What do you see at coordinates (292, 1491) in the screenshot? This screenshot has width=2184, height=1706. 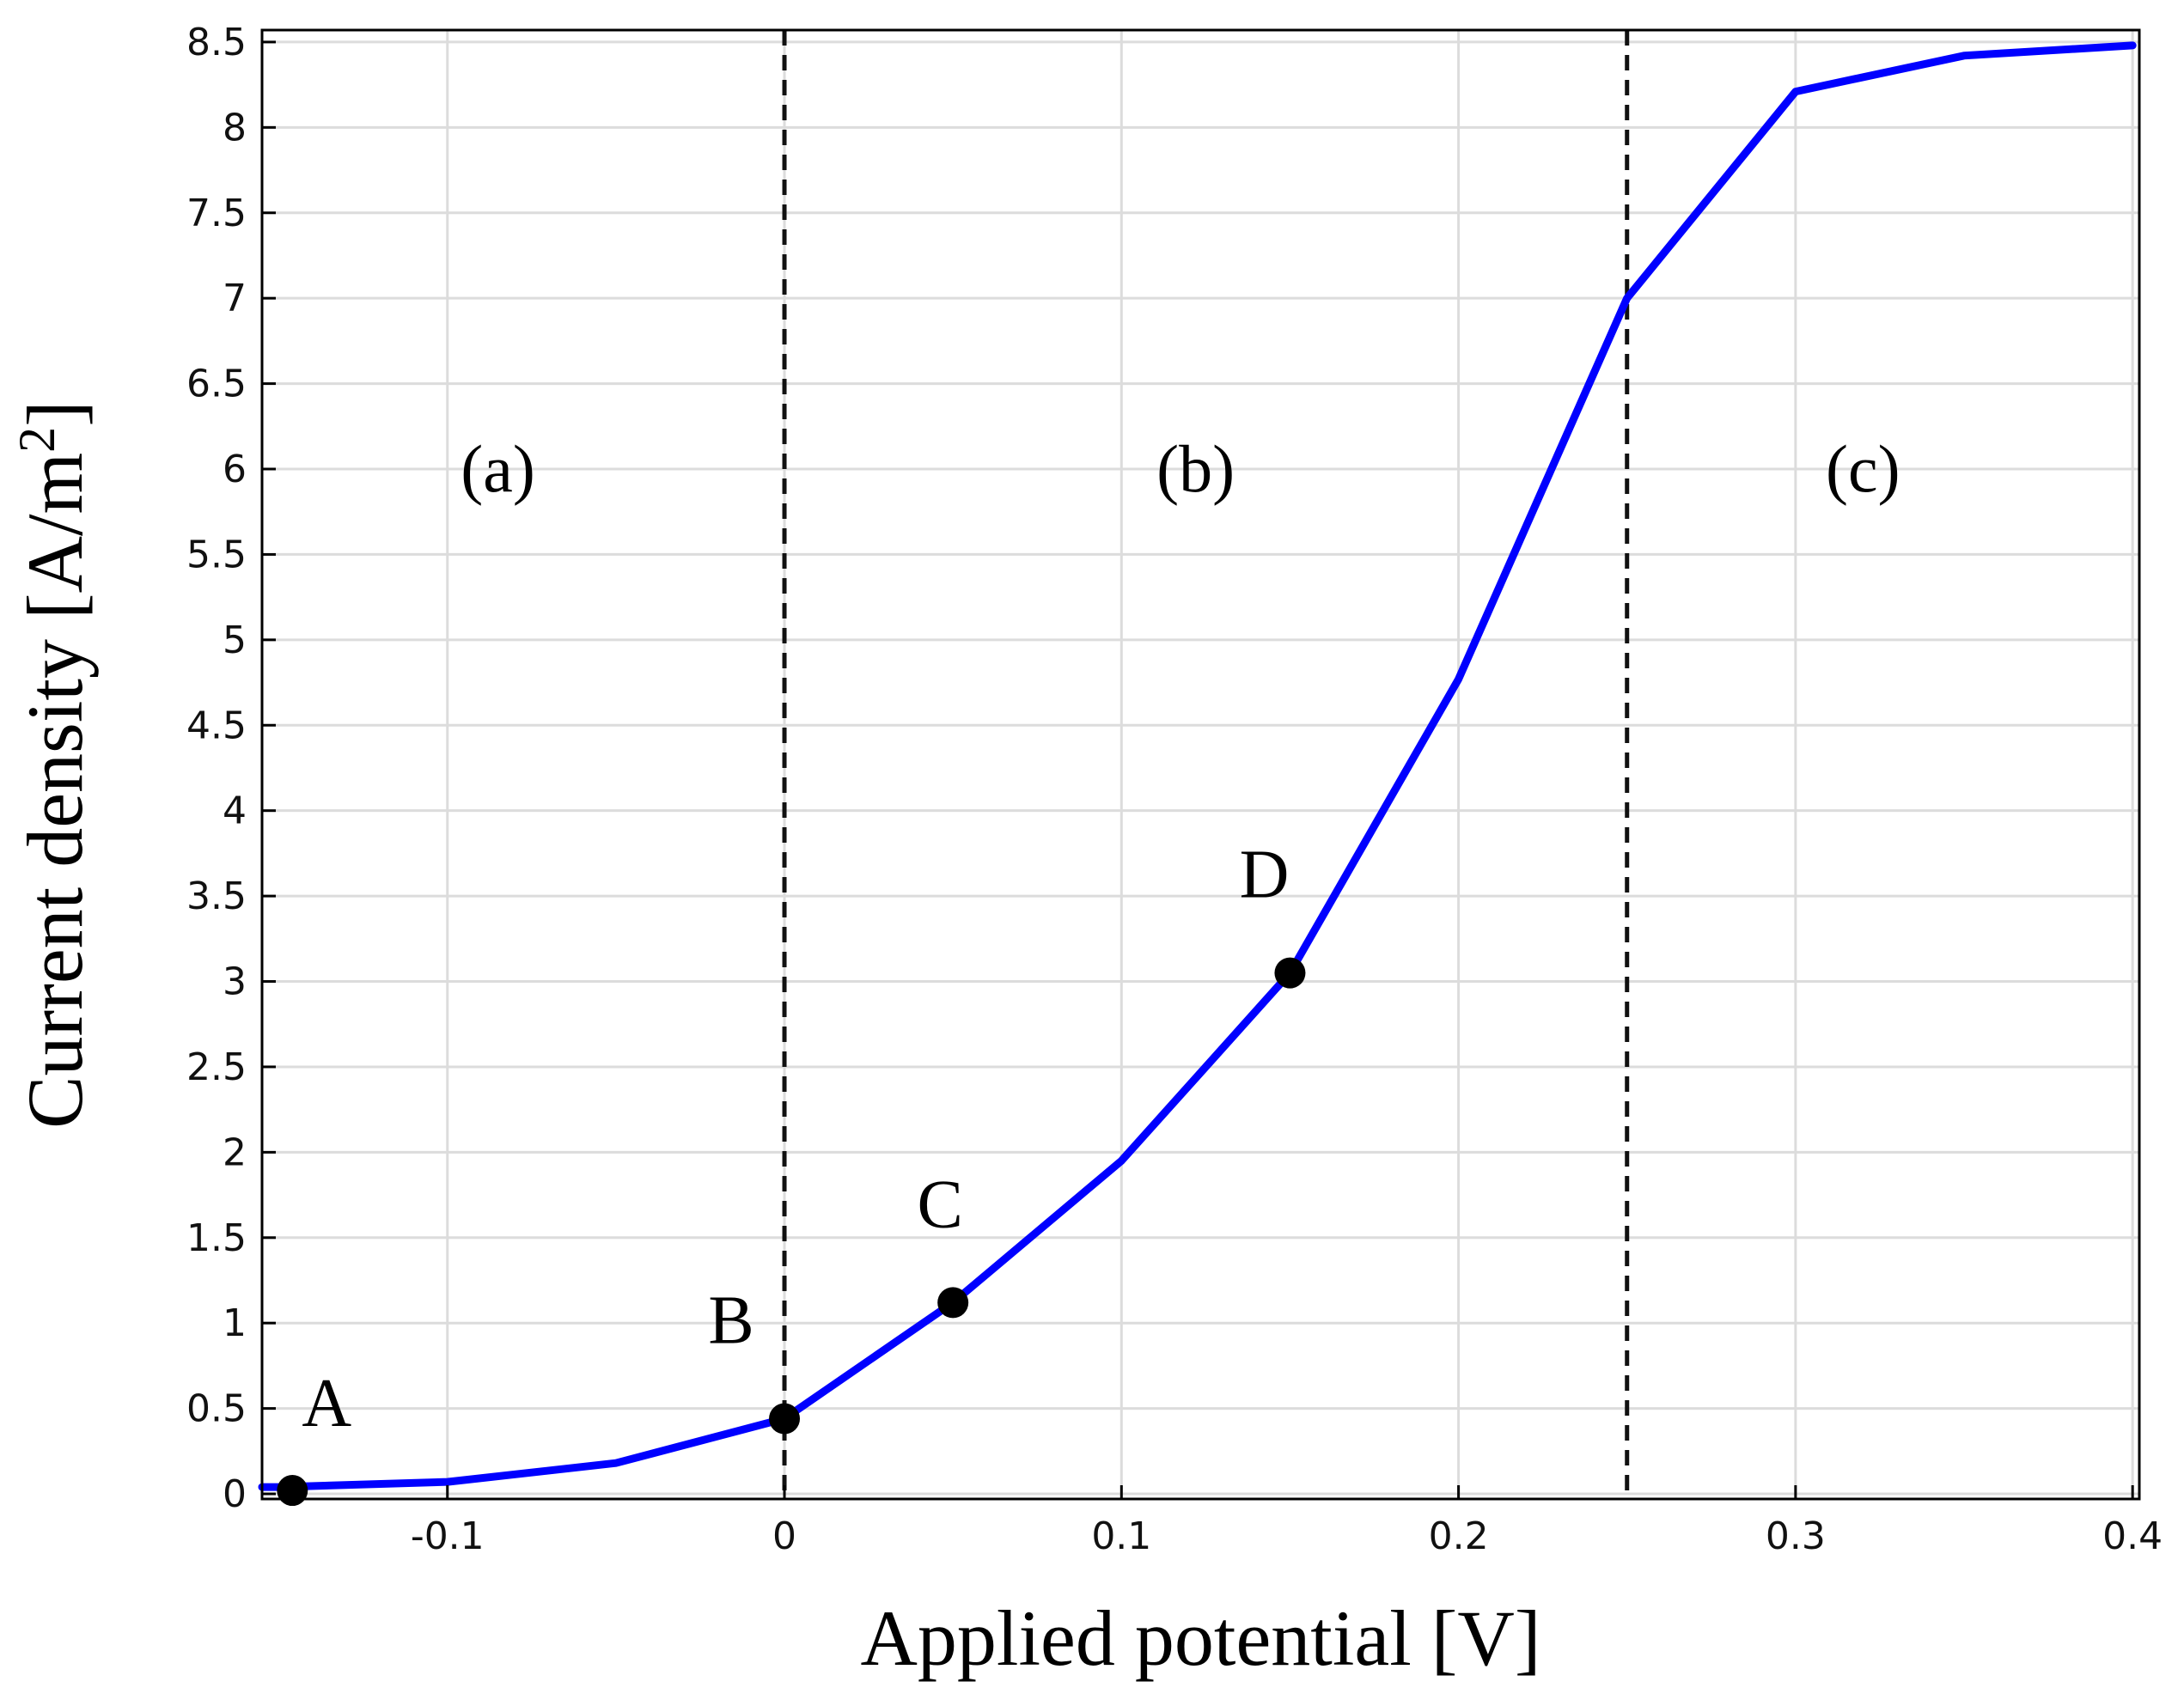 I see `point-marker-a` at bounding box center [292, 1491].